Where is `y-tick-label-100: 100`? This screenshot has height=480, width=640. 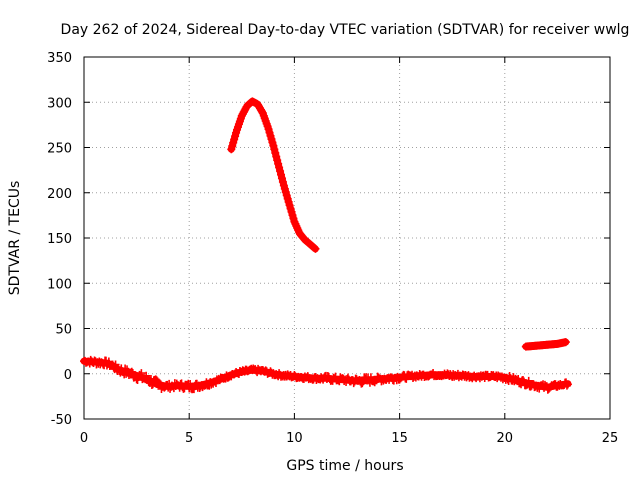 y-tick-label-100: 100 is located at coordinates (59, 284).